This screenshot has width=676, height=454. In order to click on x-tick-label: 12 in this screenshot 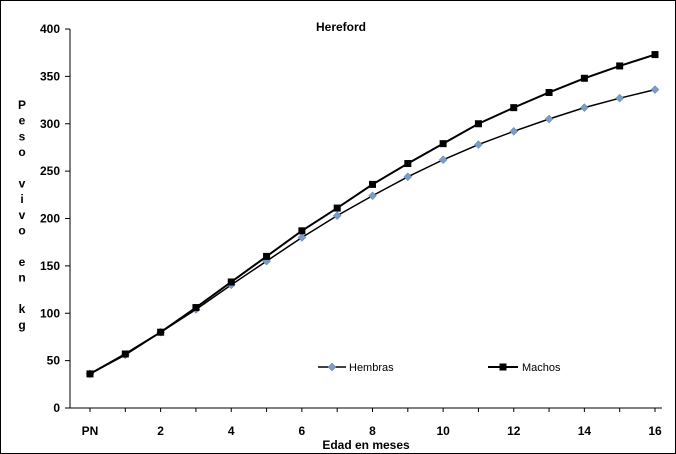, I will do `click(514, 431)`.